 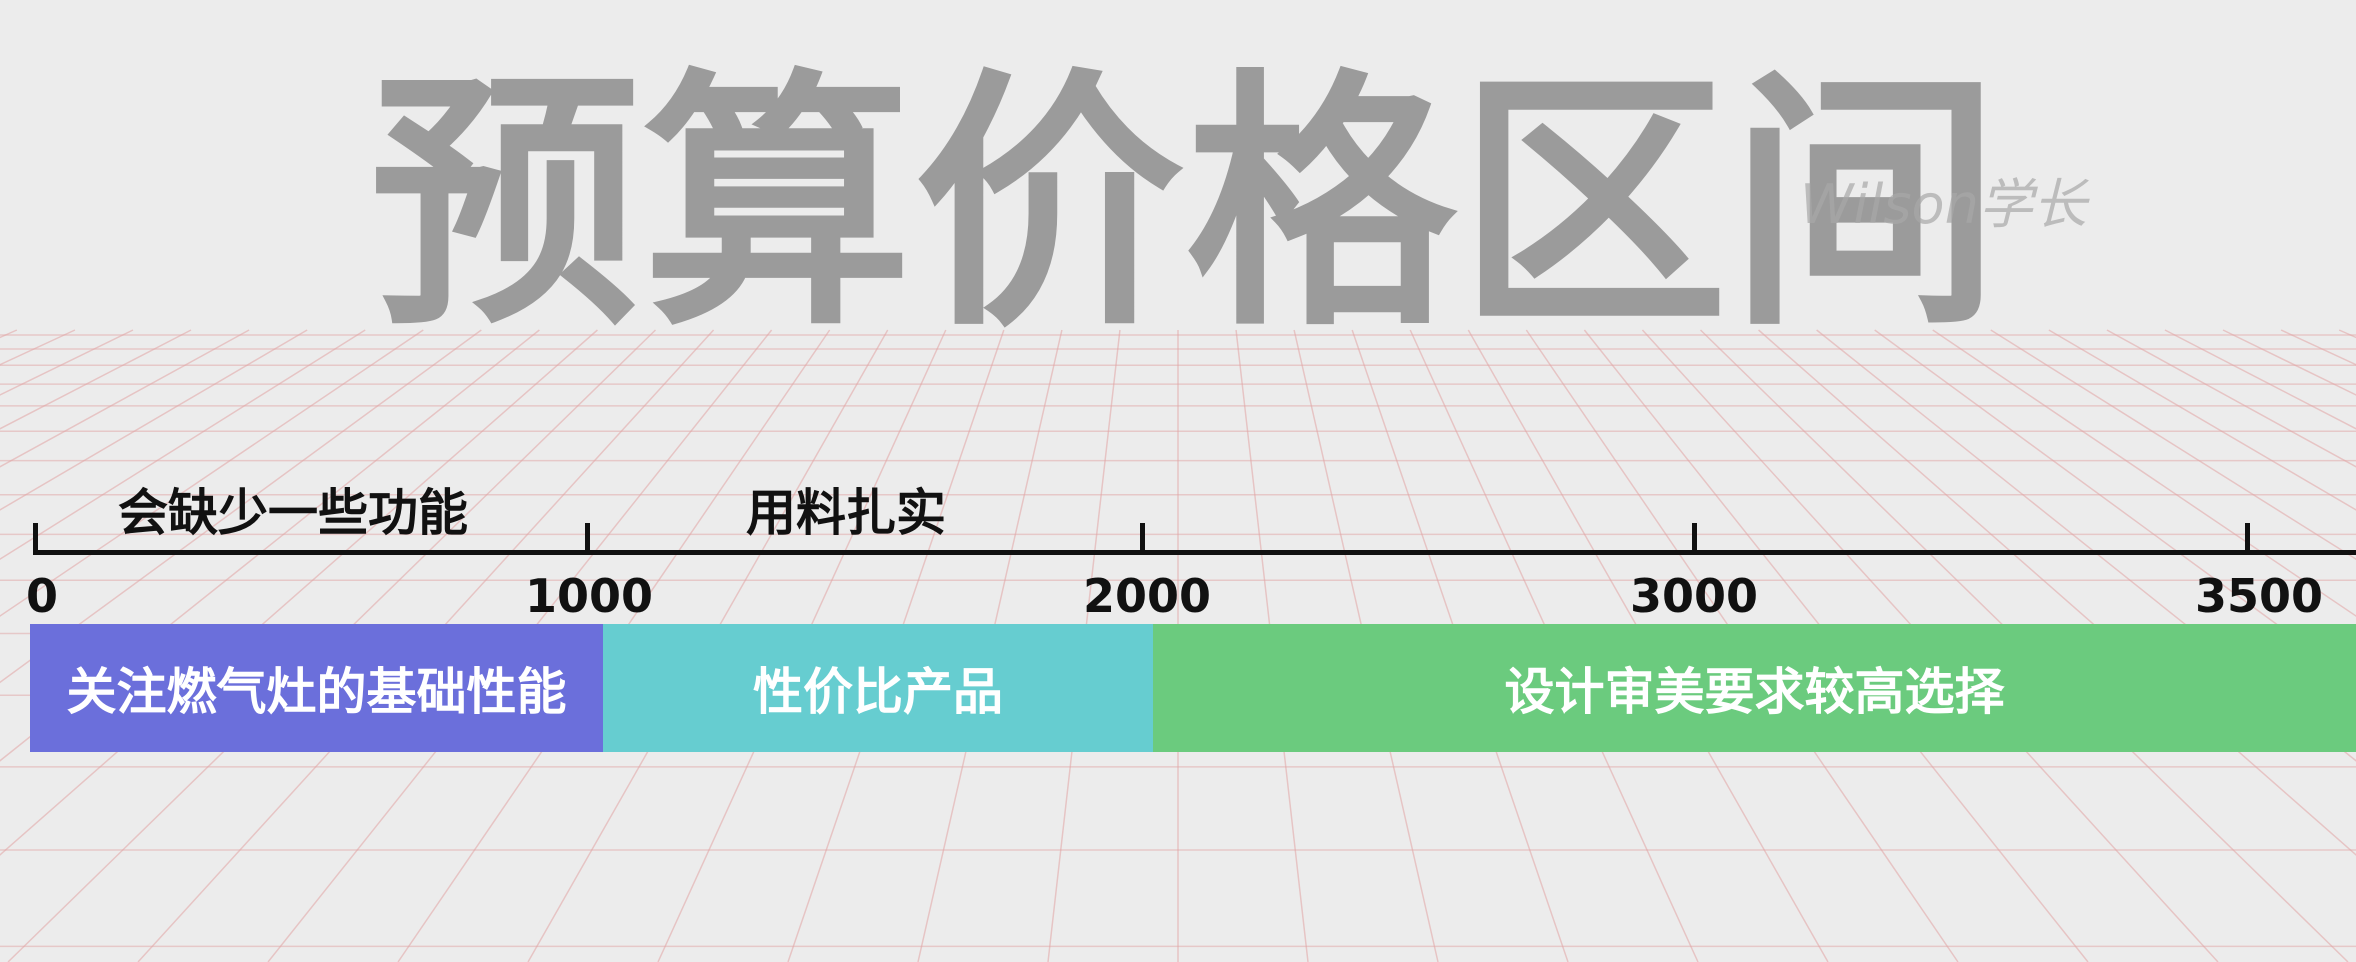 What do you see at coordinates (1943, 204) in the screenshot?
I see `watermark-logo: Wilson学长` at bounding box center [1943, 204].